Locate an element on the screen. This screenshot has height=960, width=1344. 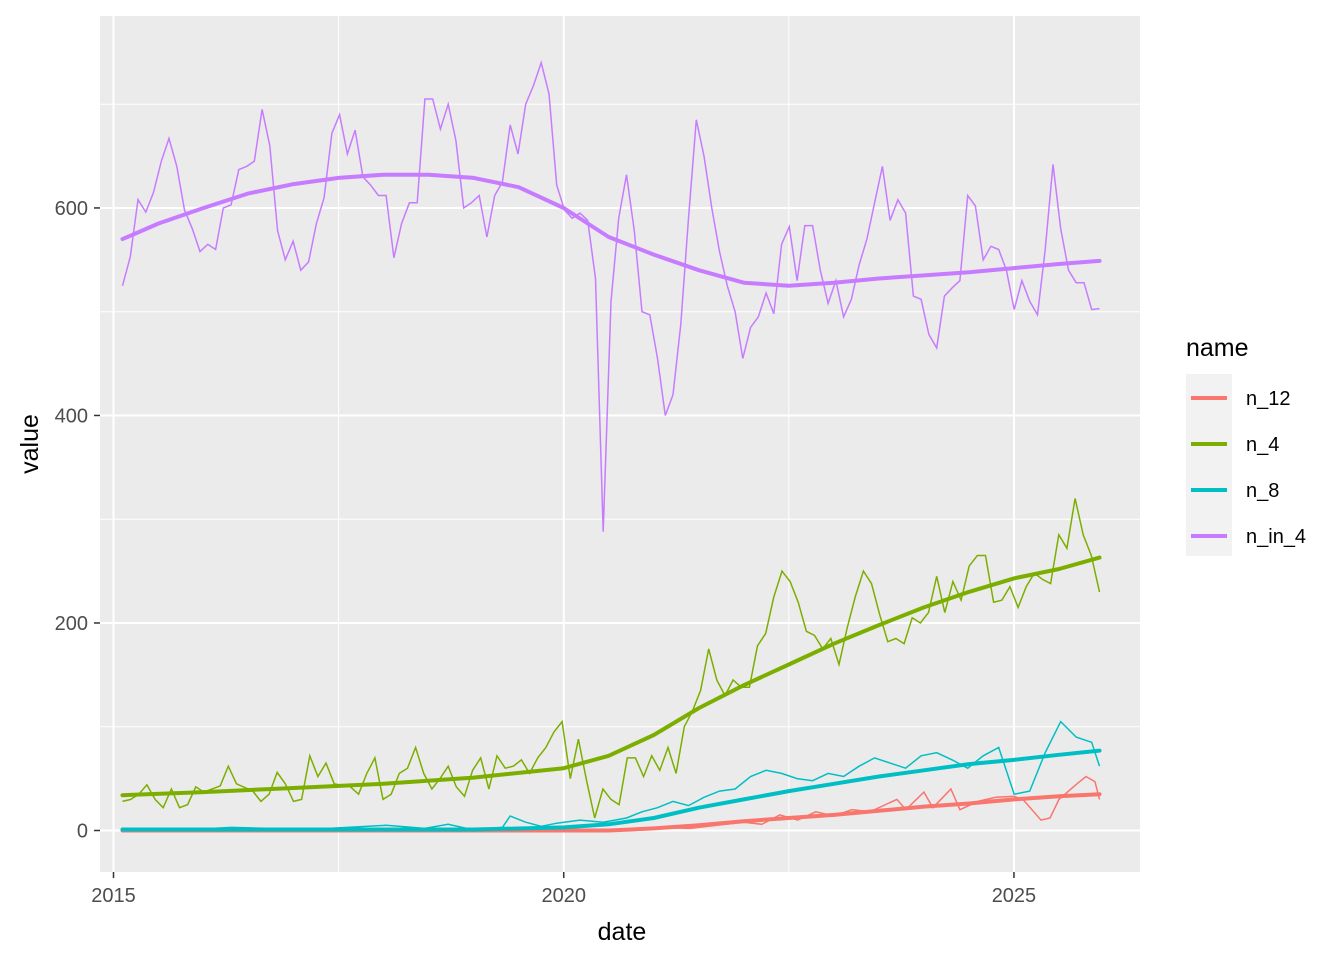
x-tick-label: 2015 is located at coordinates (113, 896).